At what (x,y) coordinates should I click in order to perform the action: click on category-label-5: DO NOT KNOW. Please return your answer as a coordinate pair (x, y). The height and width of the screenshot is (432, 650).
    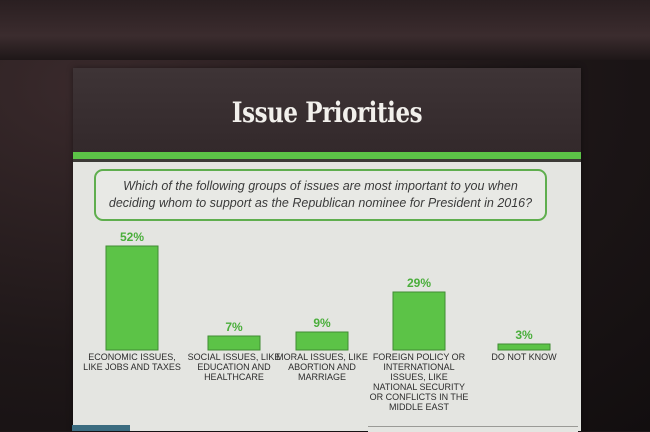
    Looking at the image, I should click on (524, 357).